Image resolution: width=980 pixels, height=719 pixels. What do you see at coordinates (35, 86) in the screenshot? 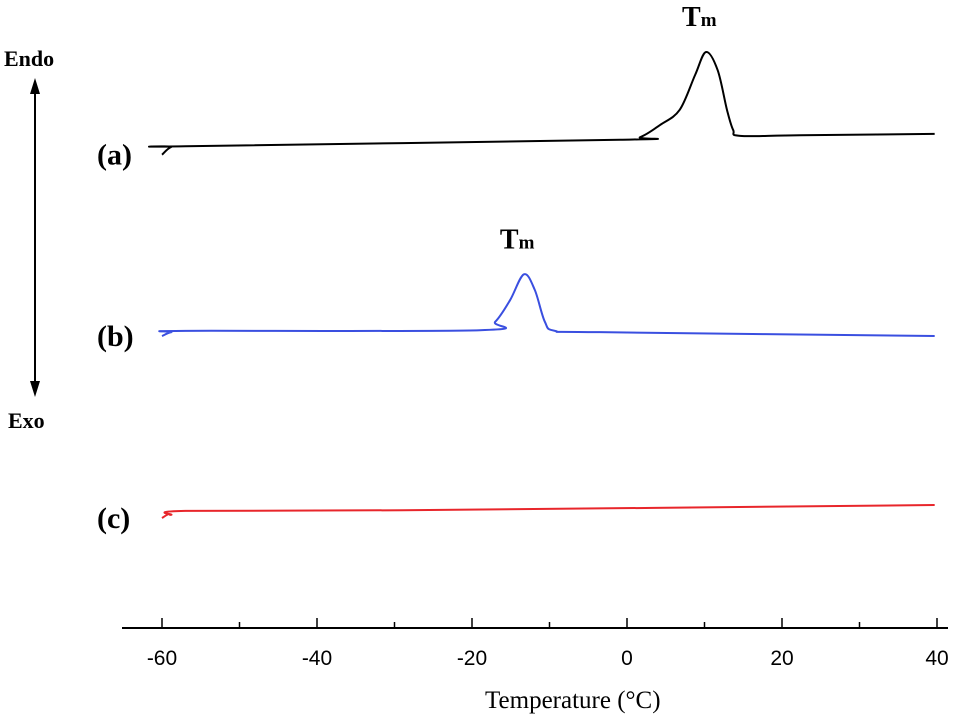
I see `arrow-up-head` at bounding box center [35, 86].